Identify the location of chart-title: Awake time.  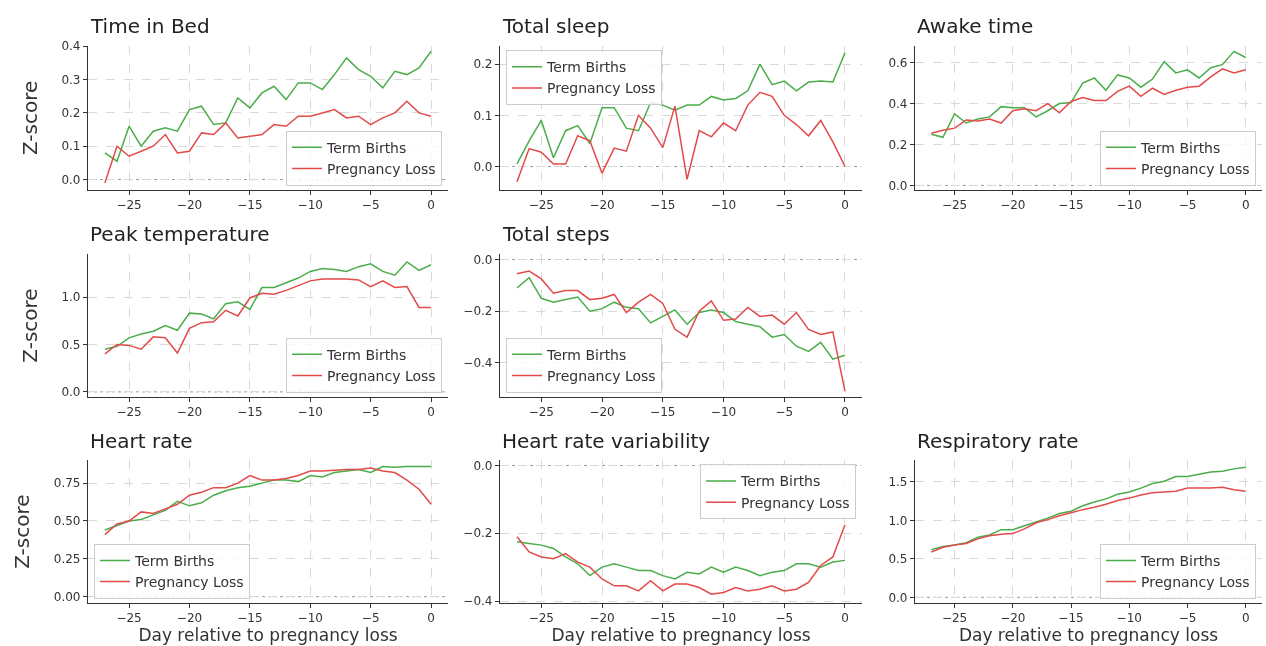
(975, 26).